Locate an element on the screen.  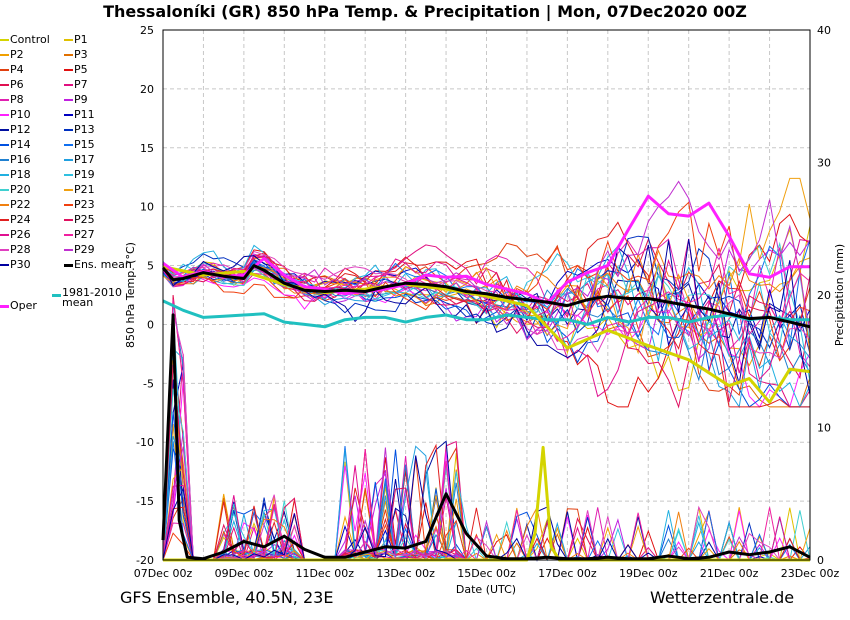
y-tick-label: 10 is located at coordinates (147, 207).